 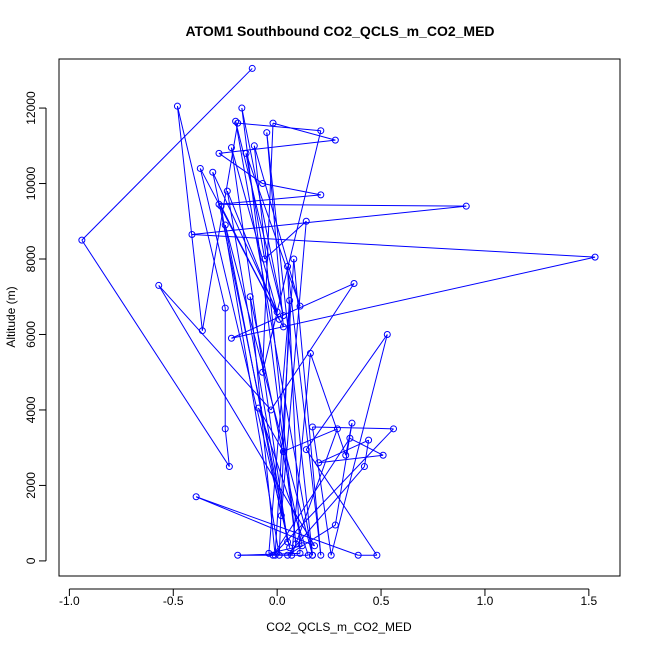 What do you see at coordinates (35, 327) in the screenshot?
I see `y-axis: 0 2000 4000 6000 8000 10000 12000` at bounding box center [35, 327].